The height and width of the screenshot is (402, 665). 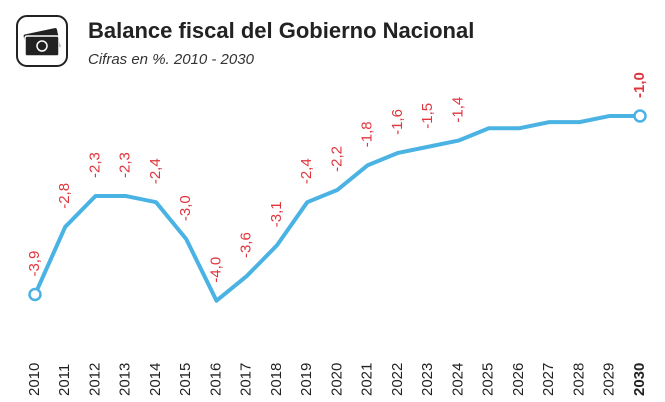 I want to click on x-tick-label: 2024, so click(x=457, y=379).